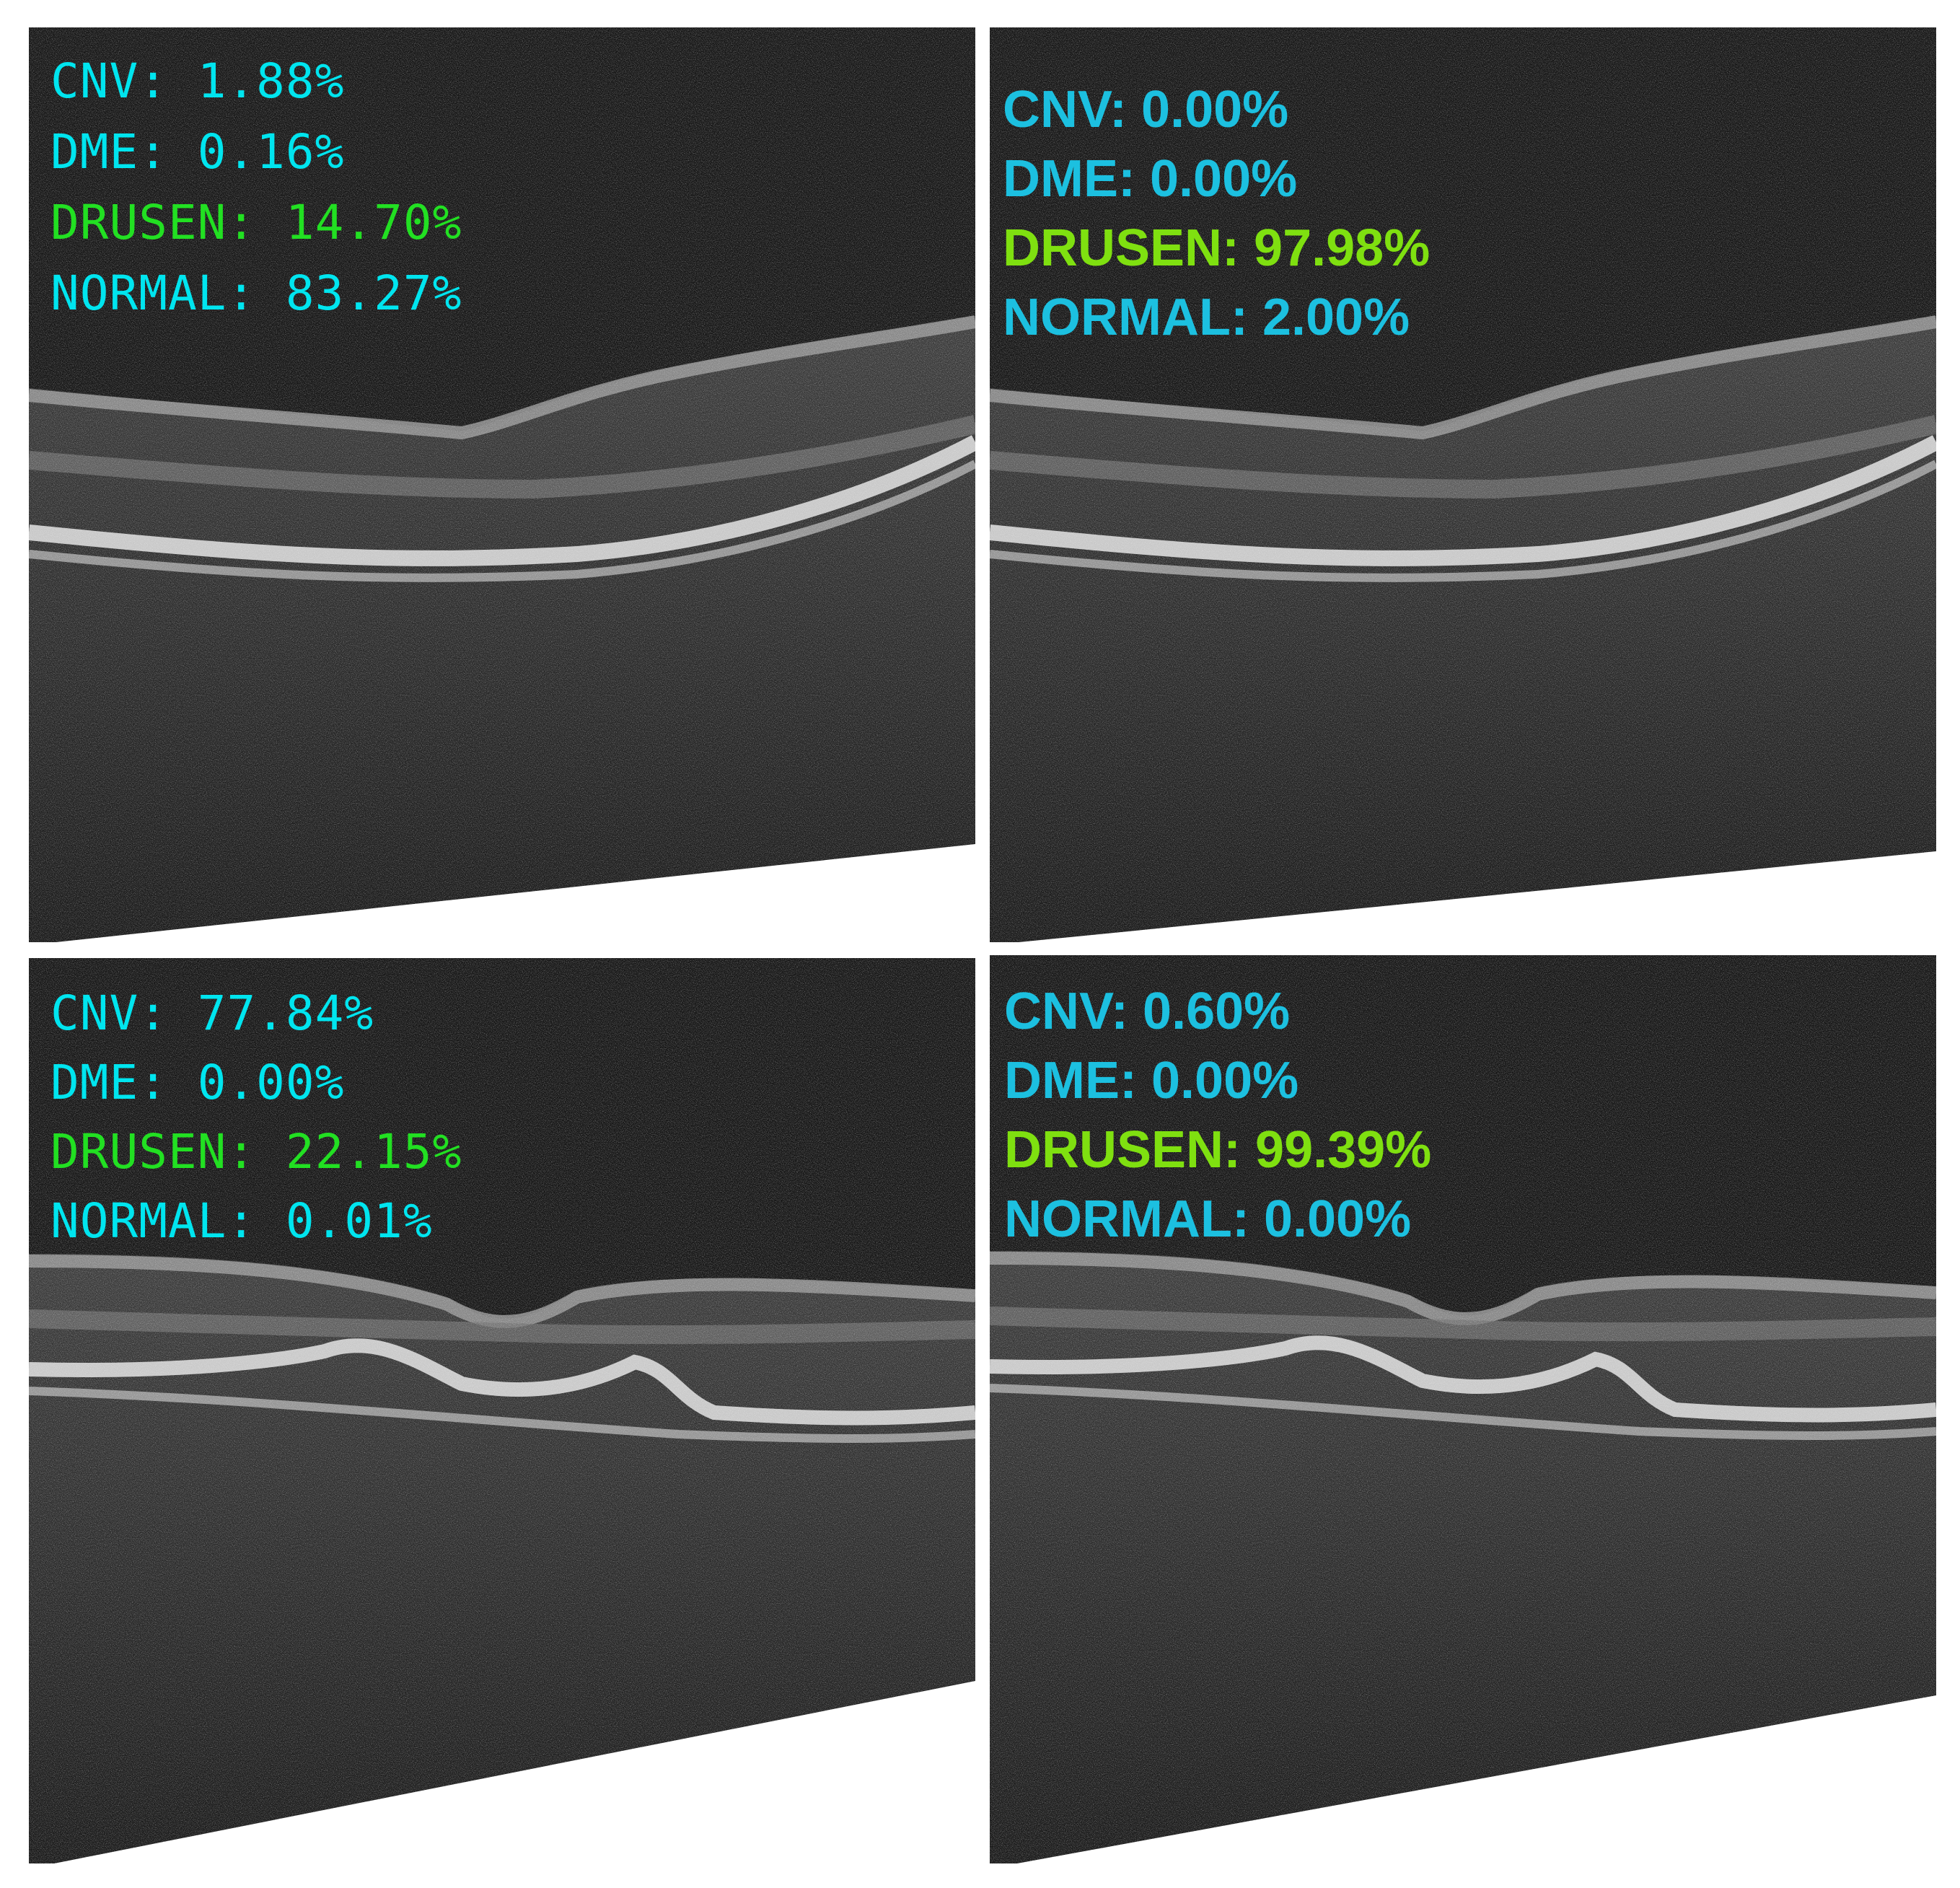 The width and height of the screenshot is (1960, 1888). I want to click on prediction-line: NORMAL: 0.00%, so click(1208, 1219).